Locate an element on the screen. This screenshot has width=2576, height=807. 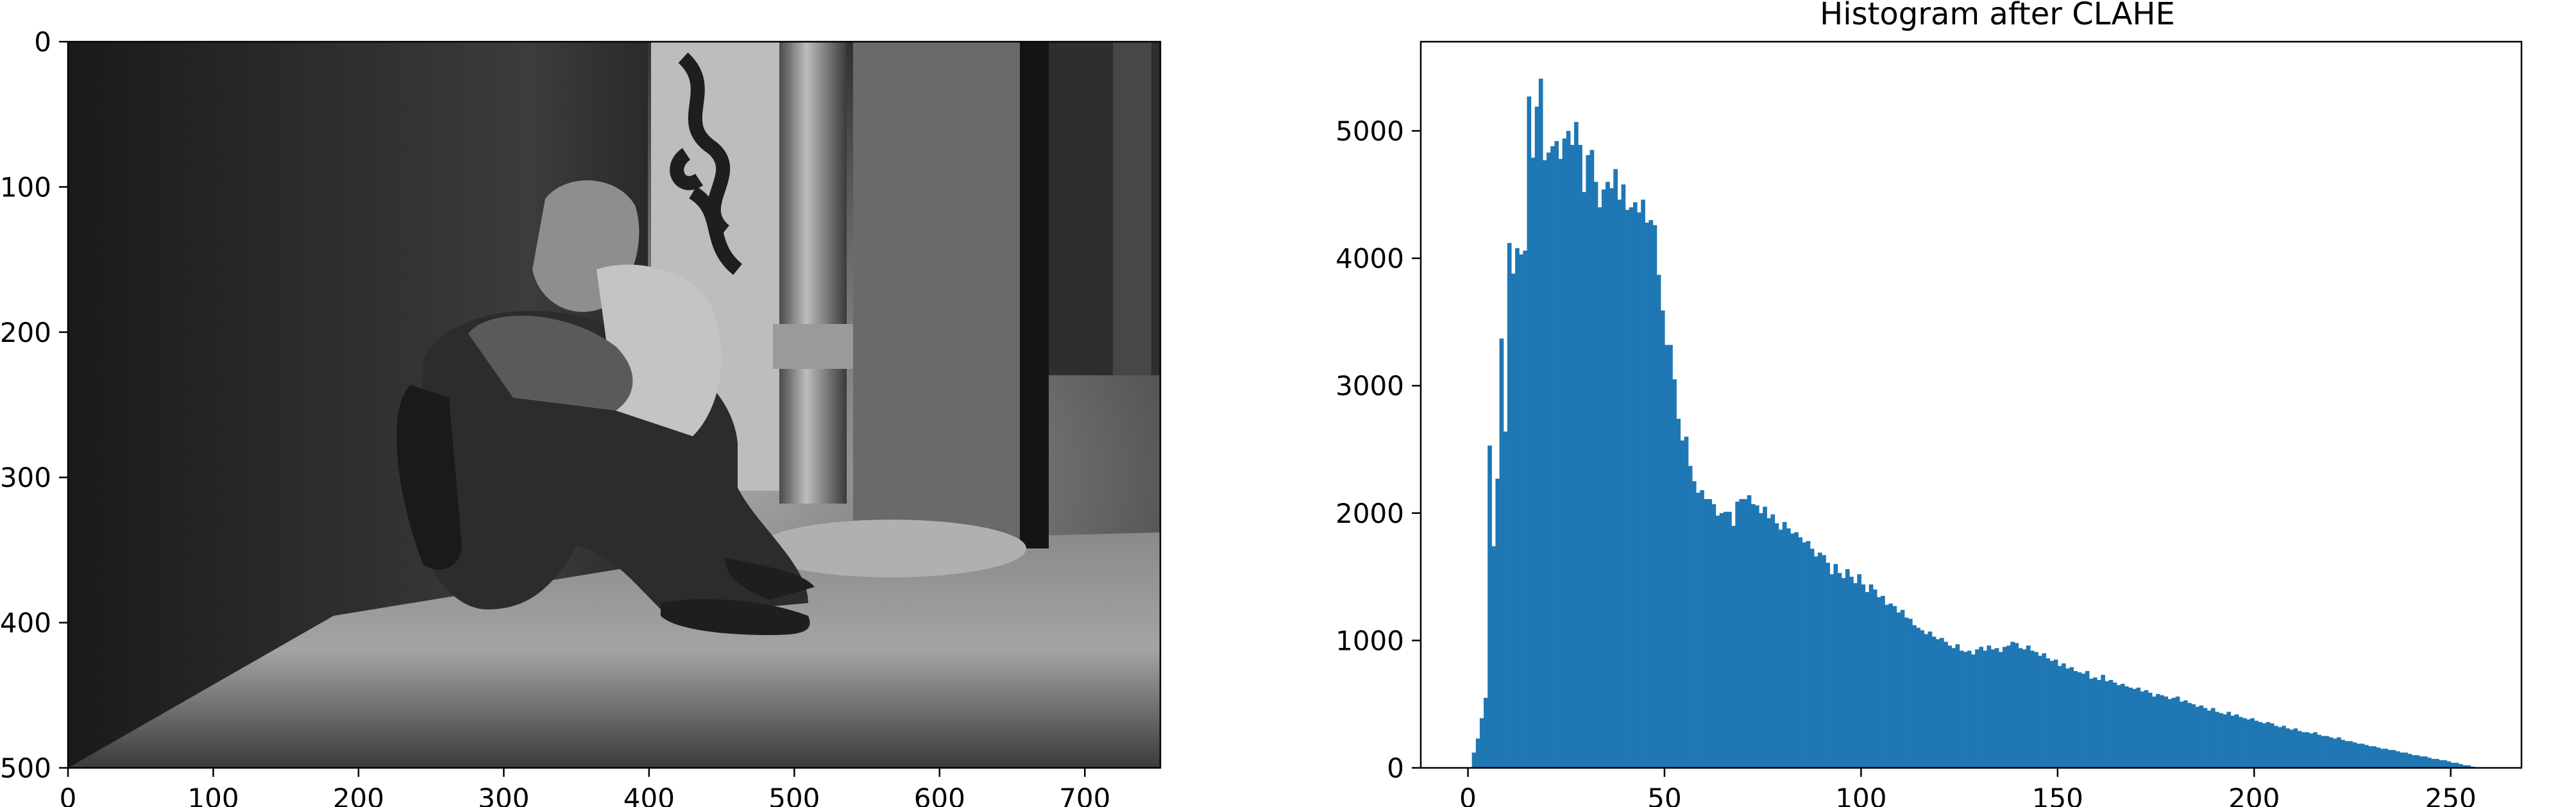
image-y-tick-label: 500 is located at coordinates (25, 768).